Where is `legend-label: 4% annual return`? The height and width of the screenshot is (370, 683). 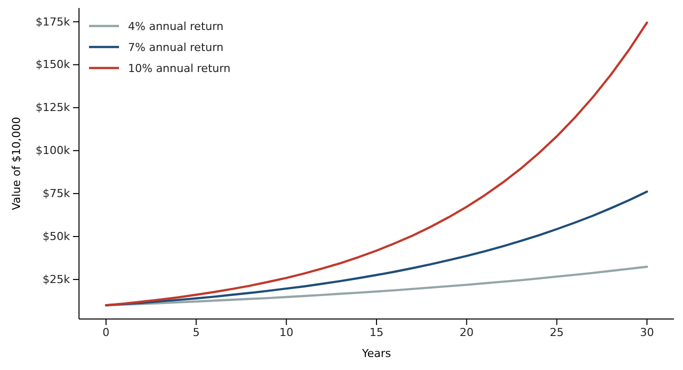 legend-label: 4% annual return is located at coordinates (176, 26).